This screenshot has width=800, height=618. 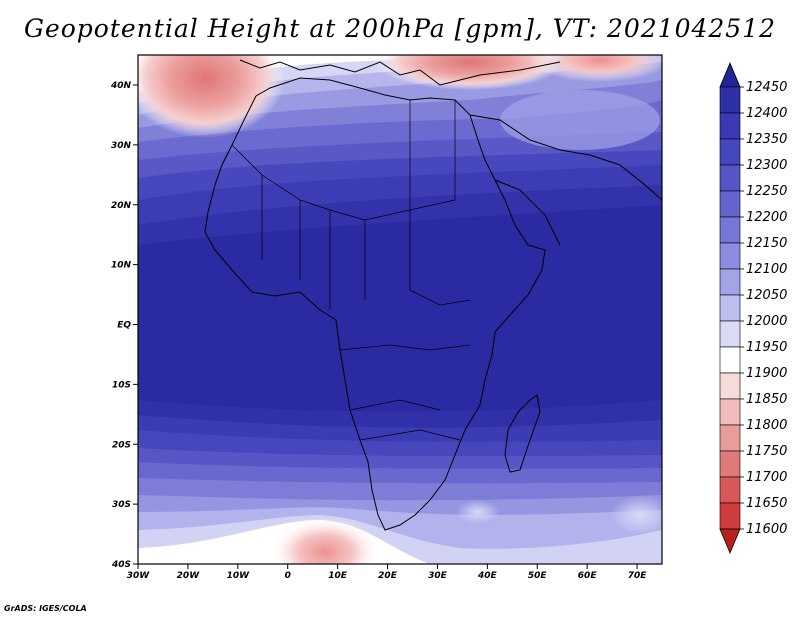 What do you see at coordinates (766, 165) in the screenshot?
I see `colorbar-label: 12300` at bounding box center [766, 165].